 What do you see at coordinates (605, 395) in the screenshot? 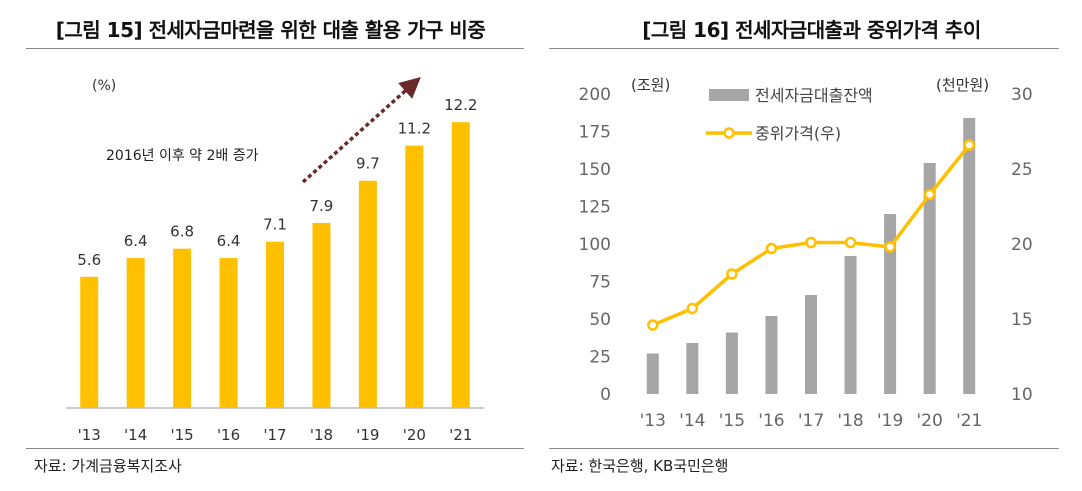
I see `left-tick-label: 0` at bounding box center [605, 395].